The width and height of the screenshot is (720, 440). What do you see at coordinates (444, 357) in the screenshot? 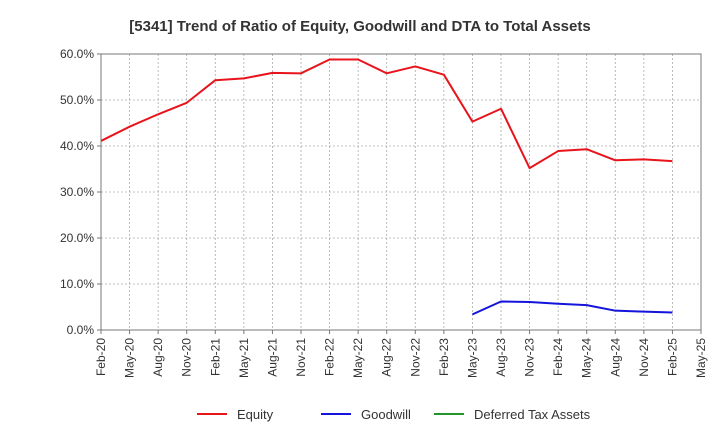
I see `x-tick-label: Feb-23` at bounding box center [444, 357].